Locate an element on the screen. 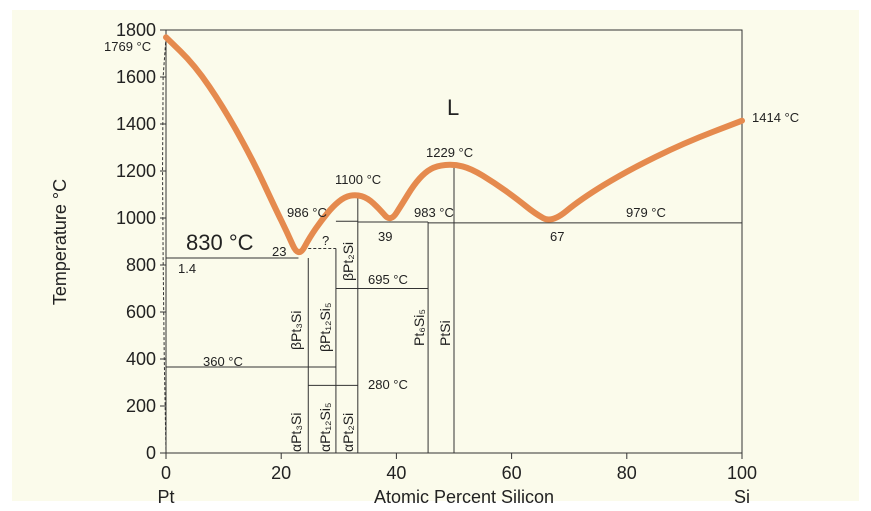 The width and height of the screenshot is (871, 511). phase-alpha-pt12si5: αPt₁₂Si₅ is located at coordinates (325, 427).